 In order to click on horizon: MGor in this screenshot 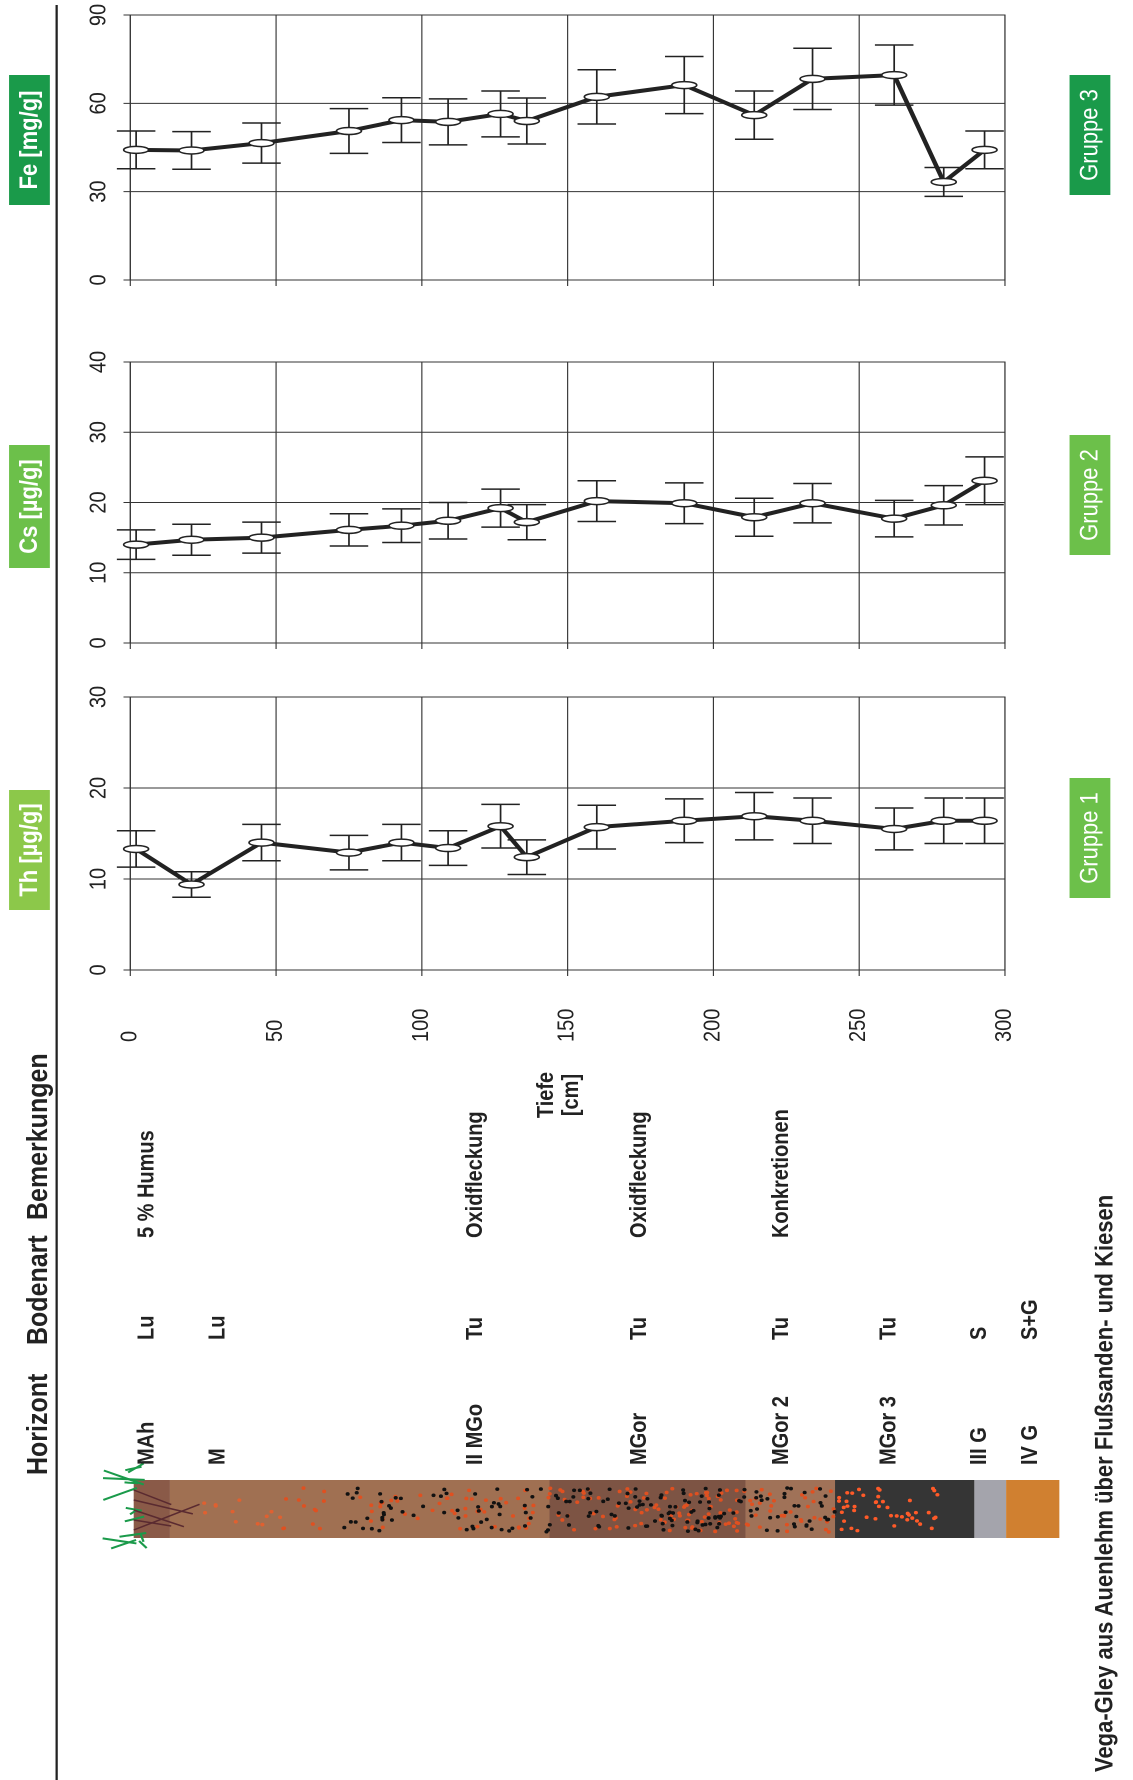, I will do `click(638, 1439)`.